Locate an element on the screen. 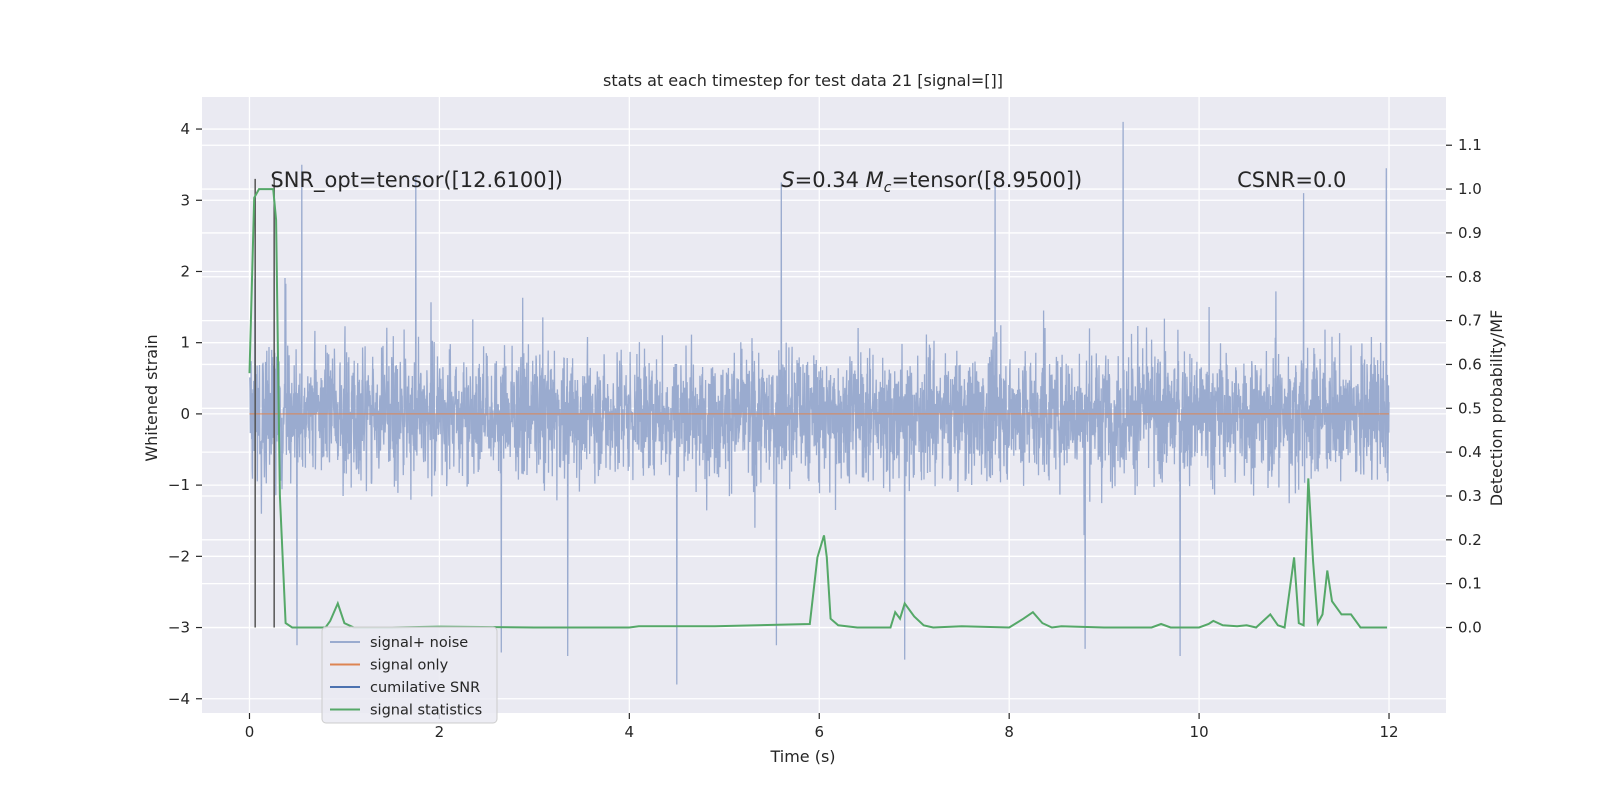 This screenshot has height=804, width=1600. legend-label: signal+ noise is located at coordinates (419, 643).